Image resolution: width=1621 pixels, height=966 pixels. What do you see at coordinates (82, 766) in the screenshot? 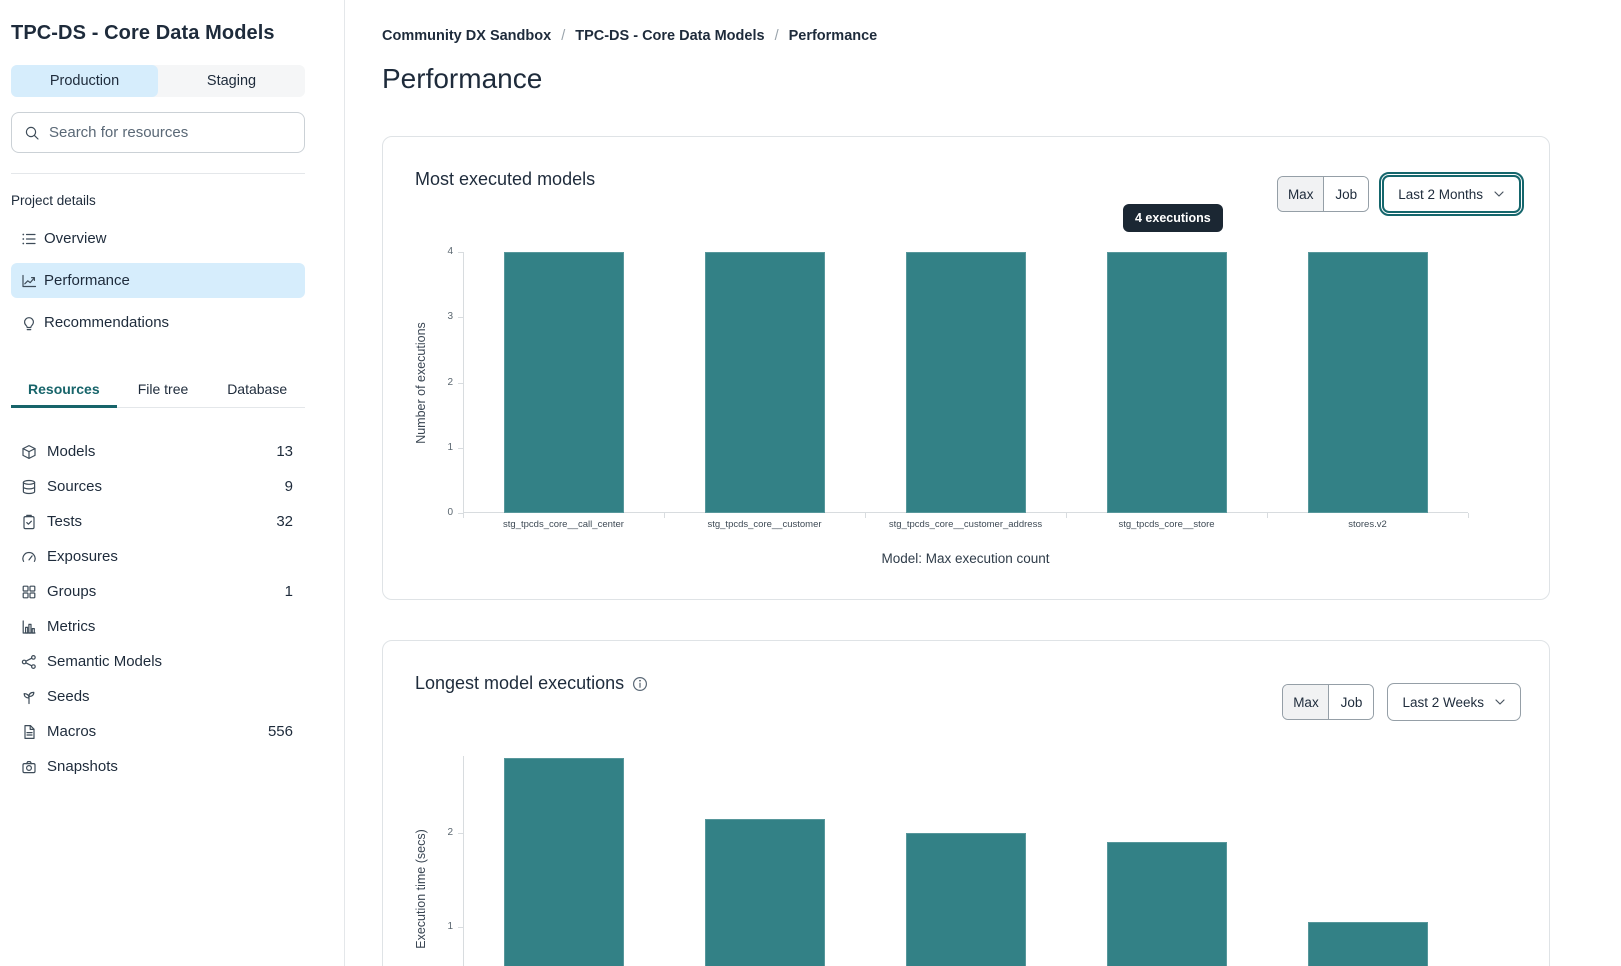
I see `resource-label: Snapshots` at bounding box center [82, 766].